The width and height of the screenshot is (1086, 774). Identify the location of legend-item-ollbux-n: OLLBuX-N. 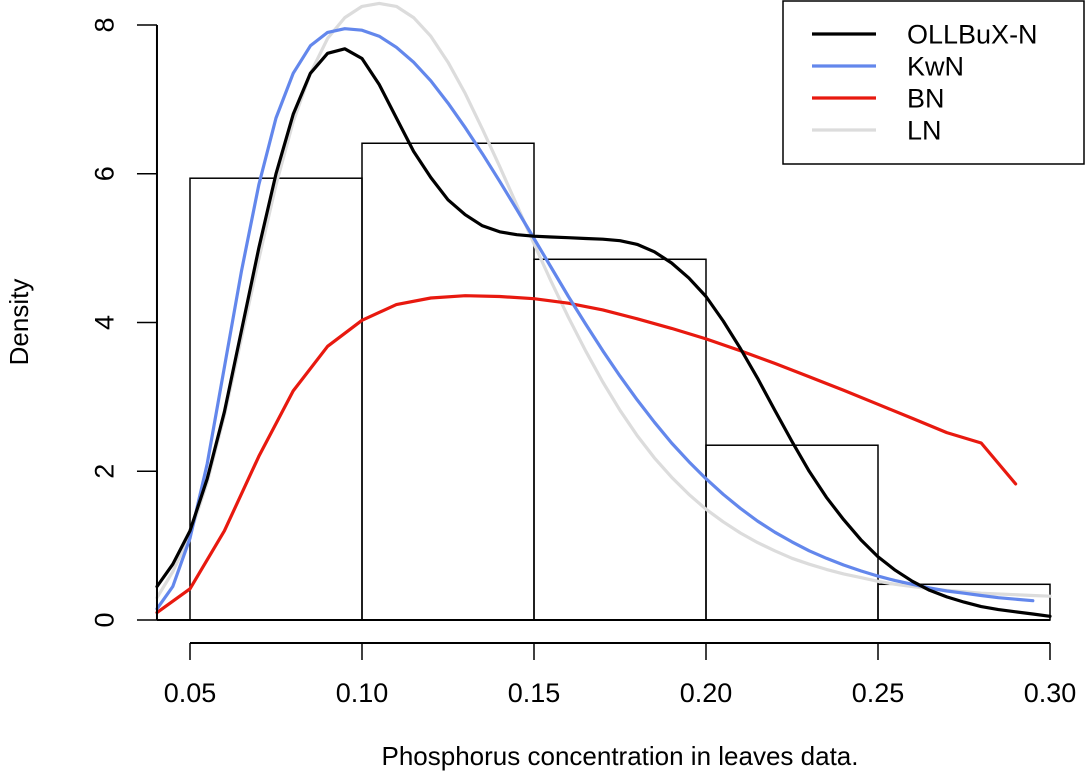
(925, 35).